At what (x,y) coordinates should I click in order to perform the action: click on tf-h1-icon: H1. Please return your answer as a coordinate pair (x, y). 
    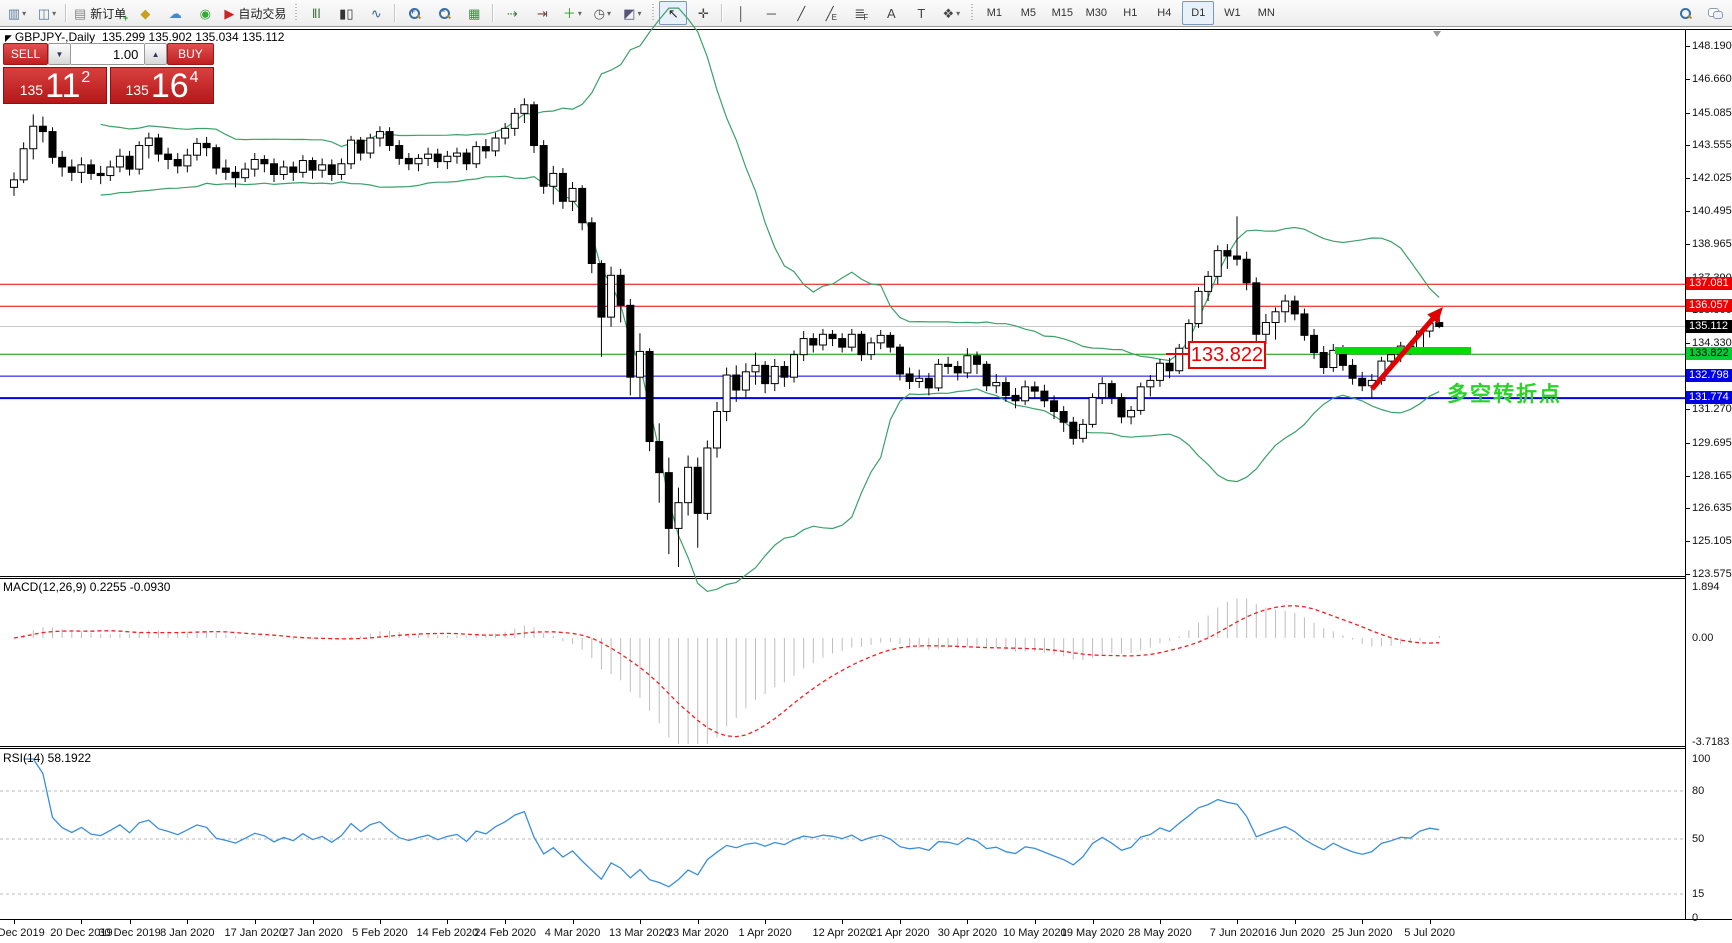
    Looking at the image, I should click on (1130, 12).